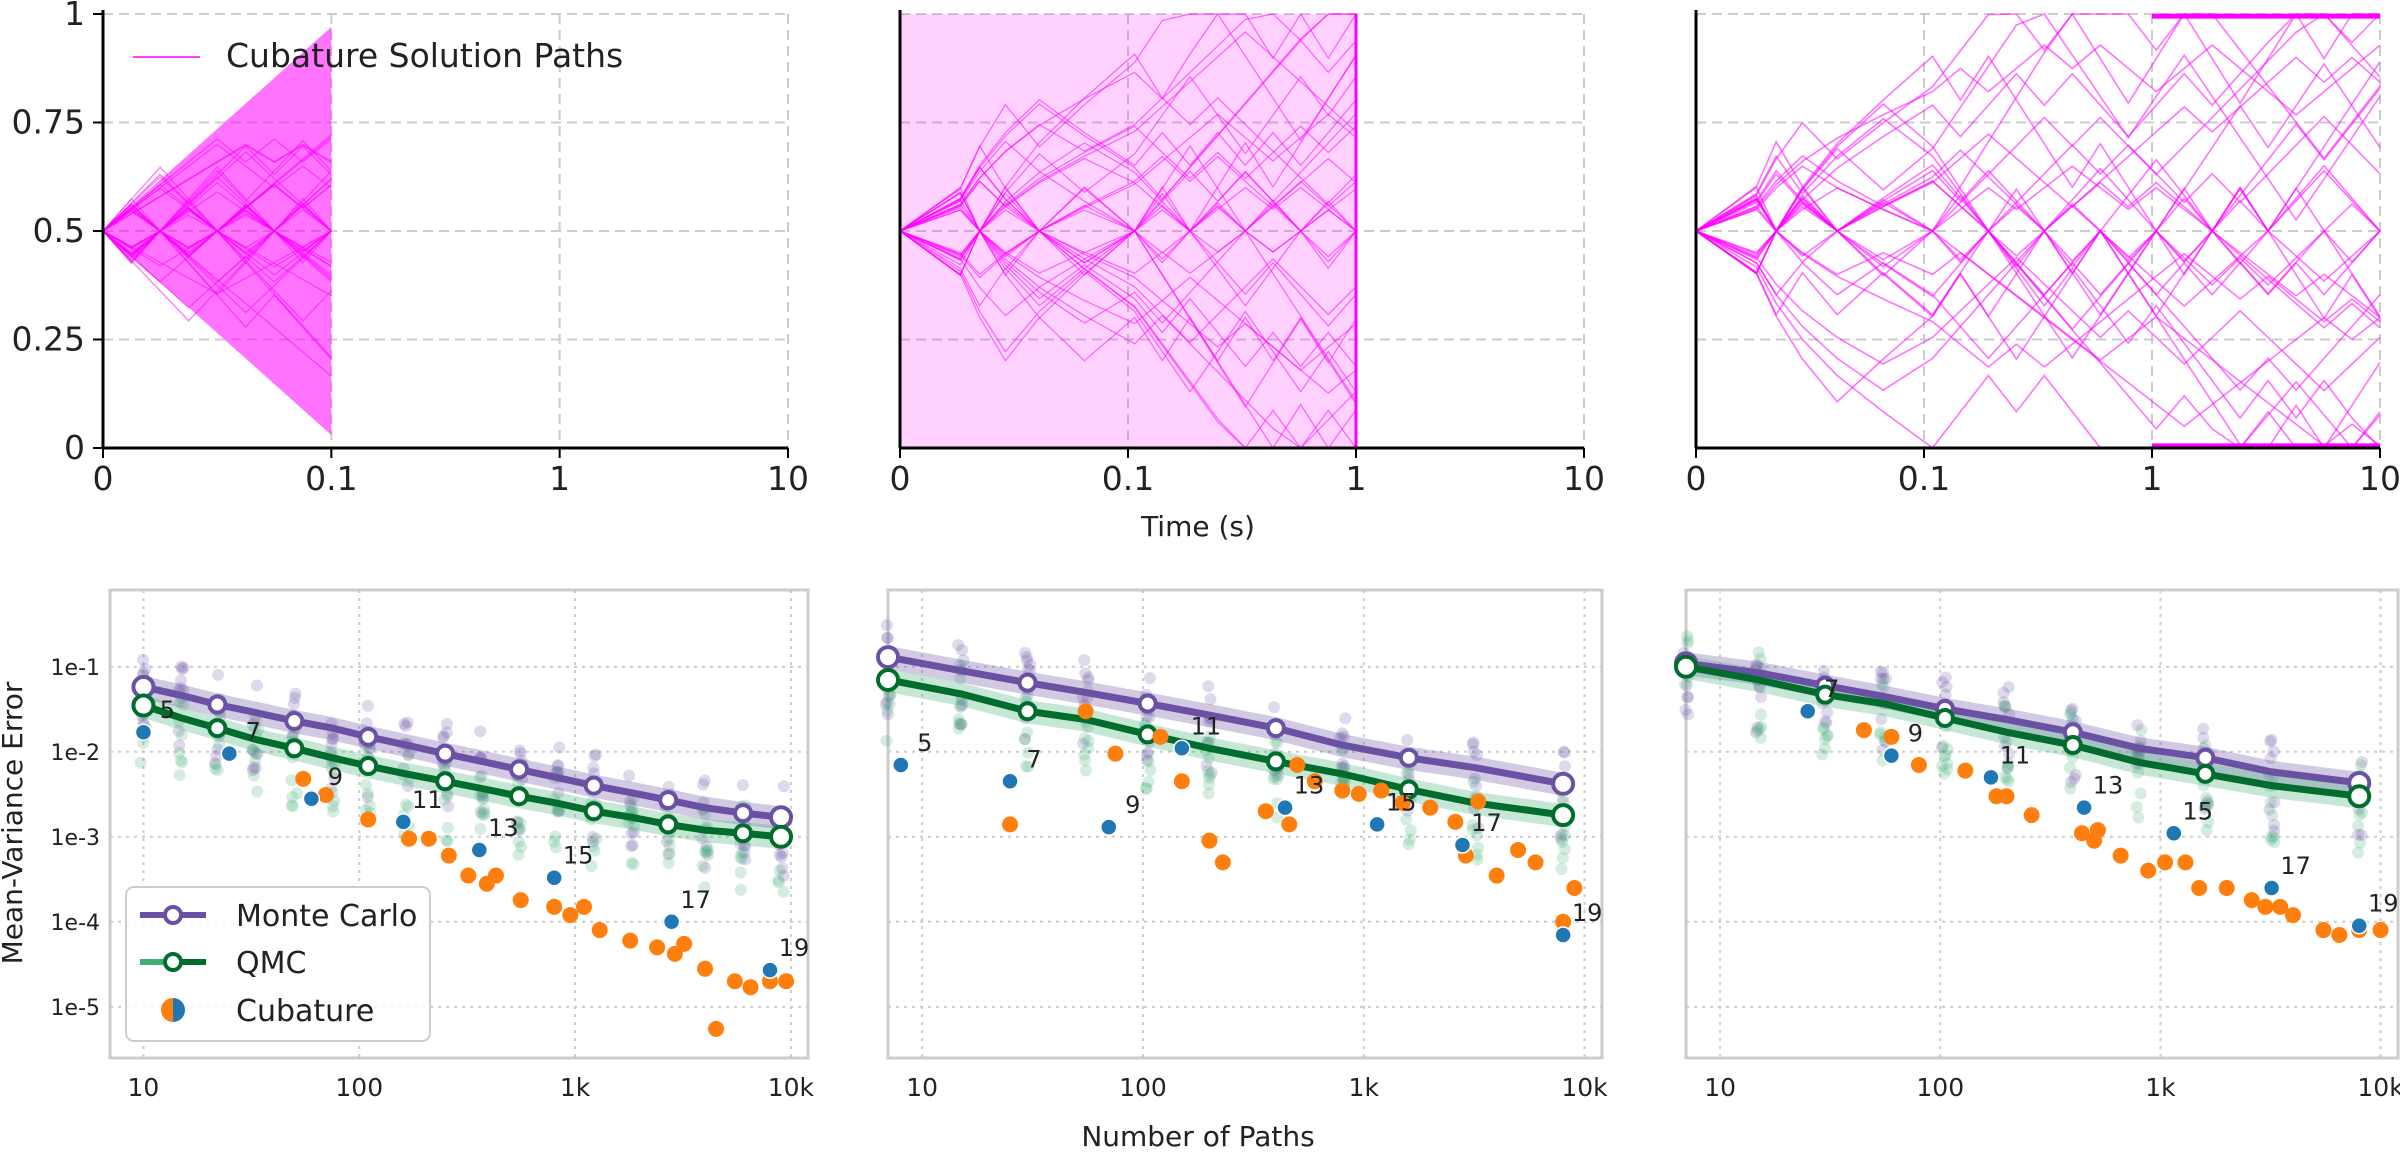  Describe the element at coordinates (271, 963) in the screenshot. I see `legend-qmc-label: QMC` at that location.